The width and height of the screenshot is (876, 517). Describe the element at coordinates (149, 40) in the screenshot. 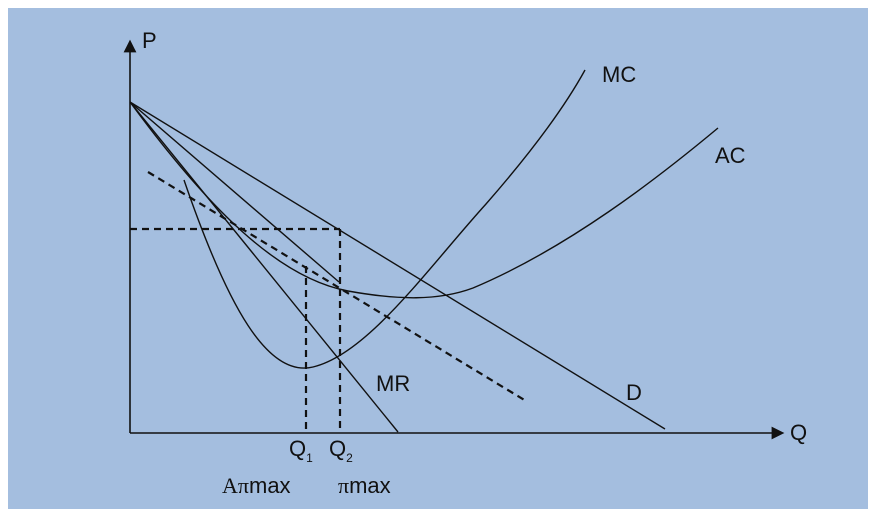

I see `y-axis-label: P` at that location.